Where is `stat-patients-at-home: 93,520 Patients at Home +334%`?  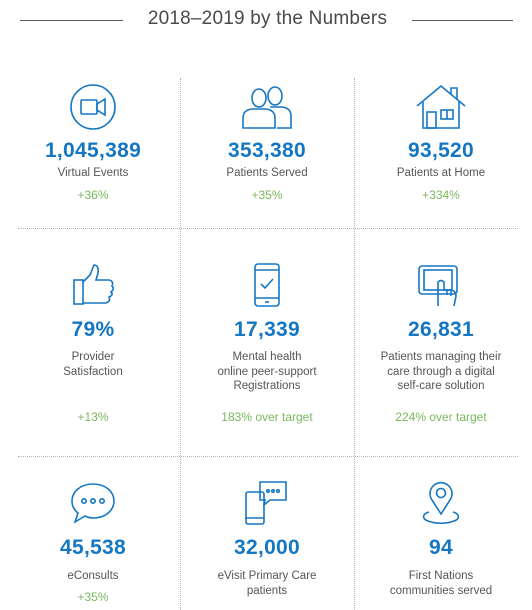
stat-patients-at-home: 93,520 Patients at Home +334% is located at coordinates (441, 152).